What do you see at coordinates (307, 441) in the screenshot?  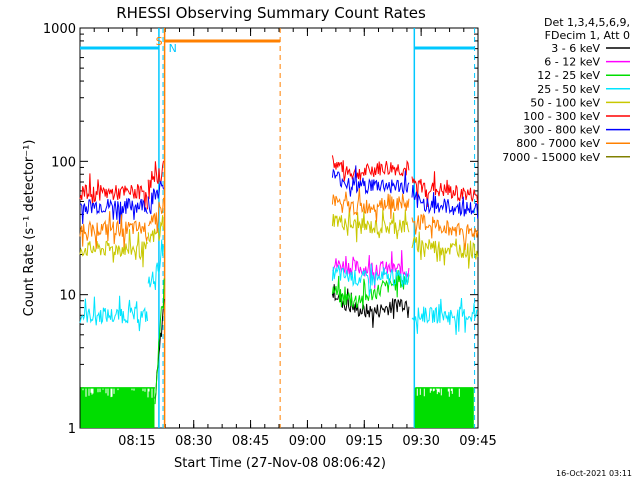 I see `x-tick-label: 09:00` at bounding box center [307, 441].